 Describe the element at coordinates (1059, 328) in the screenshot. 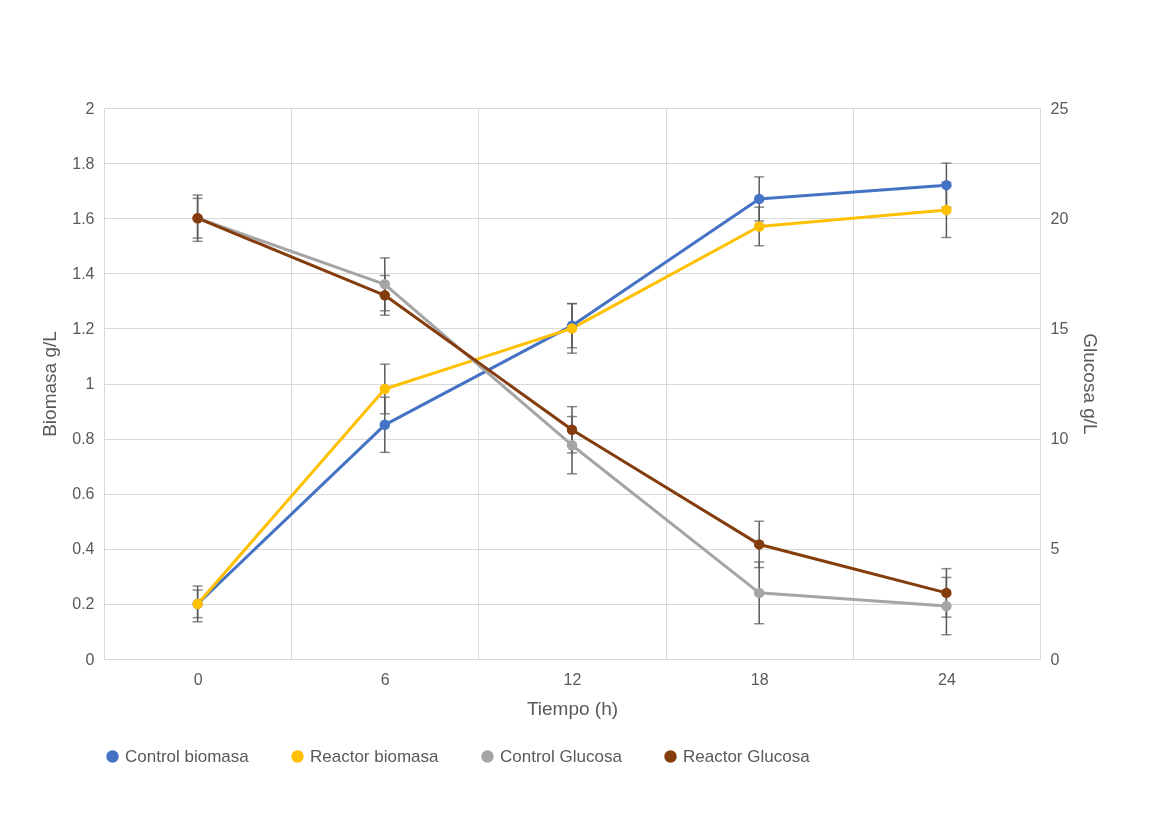

I see `y2-tick-label: 15` at that location.